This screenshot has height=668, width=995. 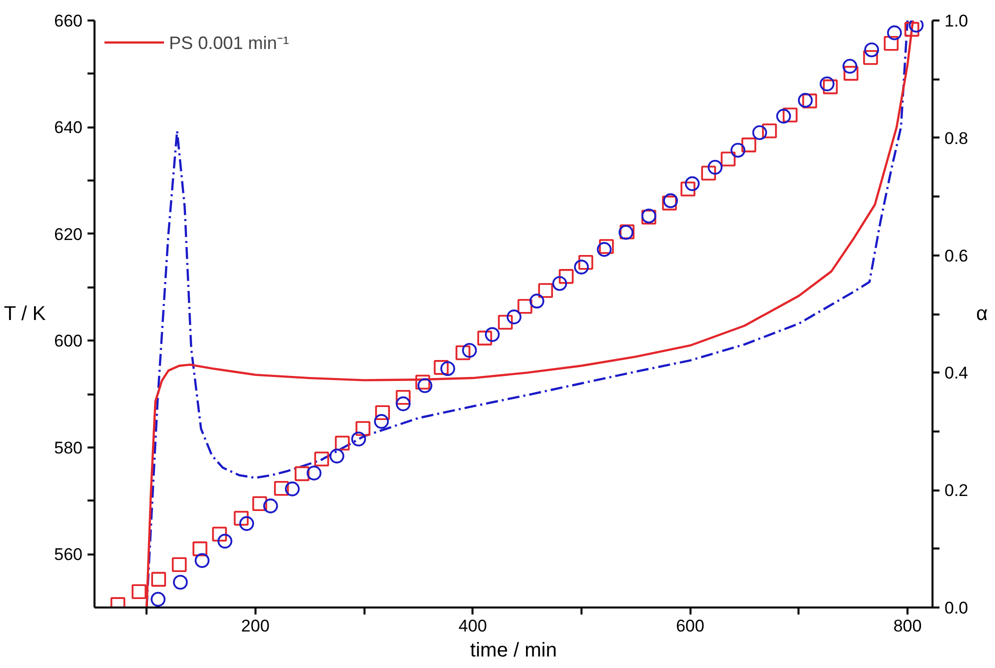 What do you see at coordinates (956, 608) in the screenshot?
I see `y2-tick-label: 0.0` at bounding box center [956, 608].